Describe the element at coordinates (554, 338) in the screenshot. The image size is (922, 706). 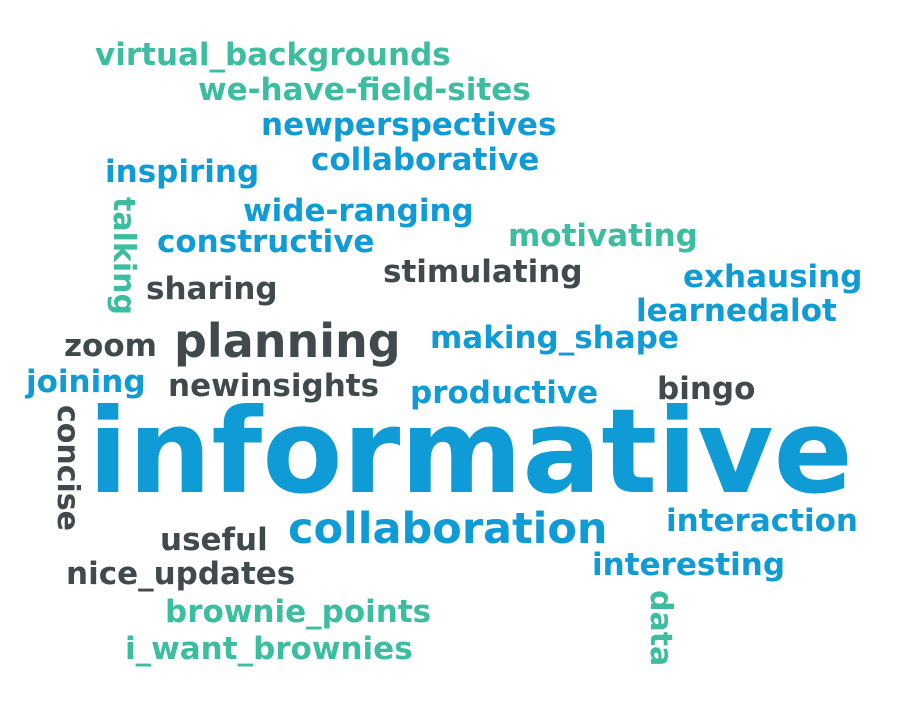
I see `word-making-shape: making_shape` at that location.